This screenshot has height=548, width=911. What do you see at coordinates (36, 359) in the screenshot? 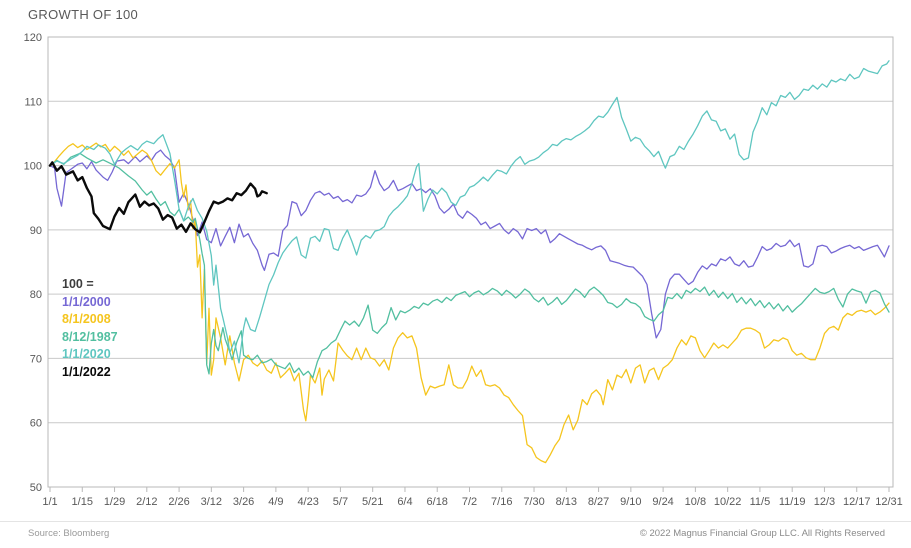
I see `y-tick-label: 70` at bounding box center [36, 359].